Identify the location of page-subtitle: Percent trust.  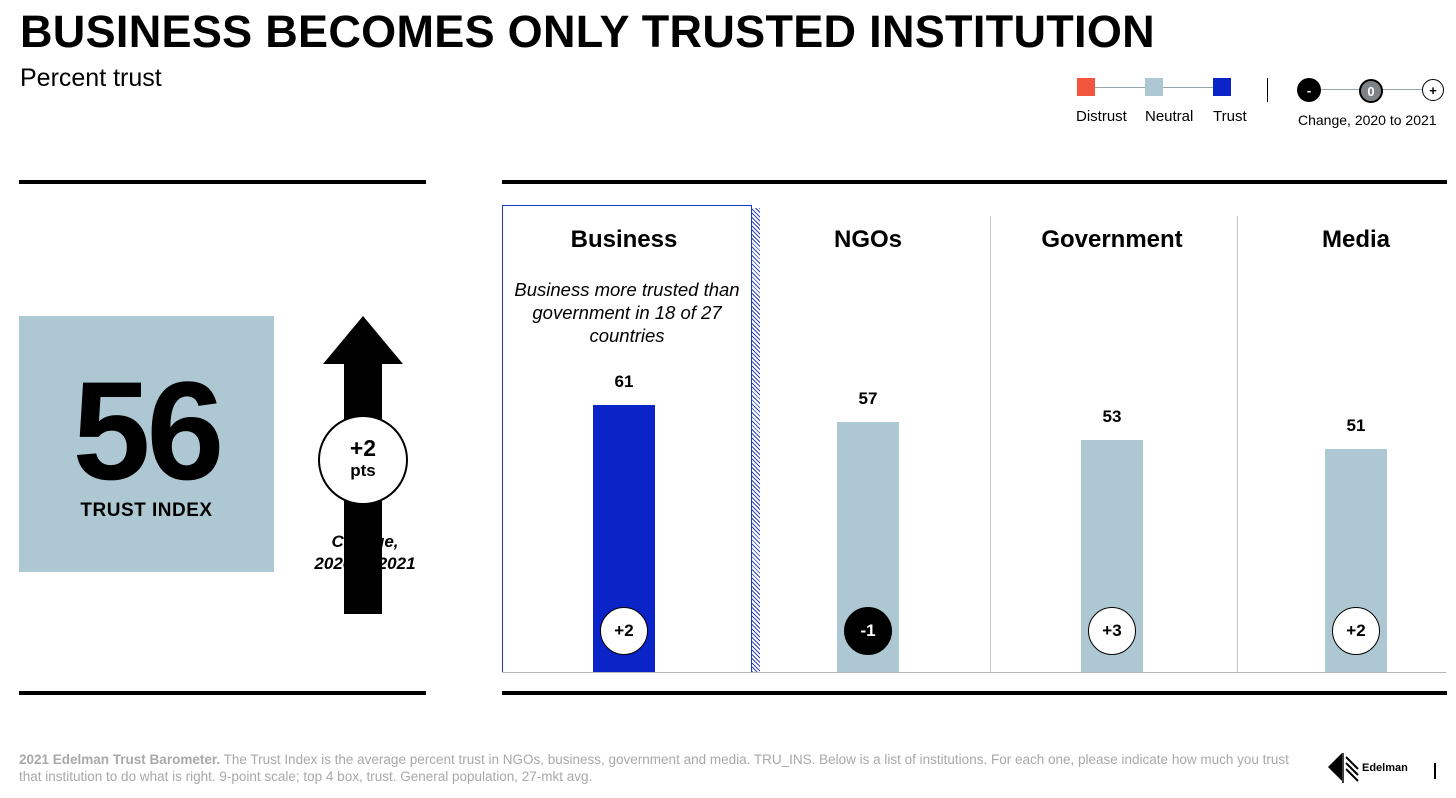
(91, 78).